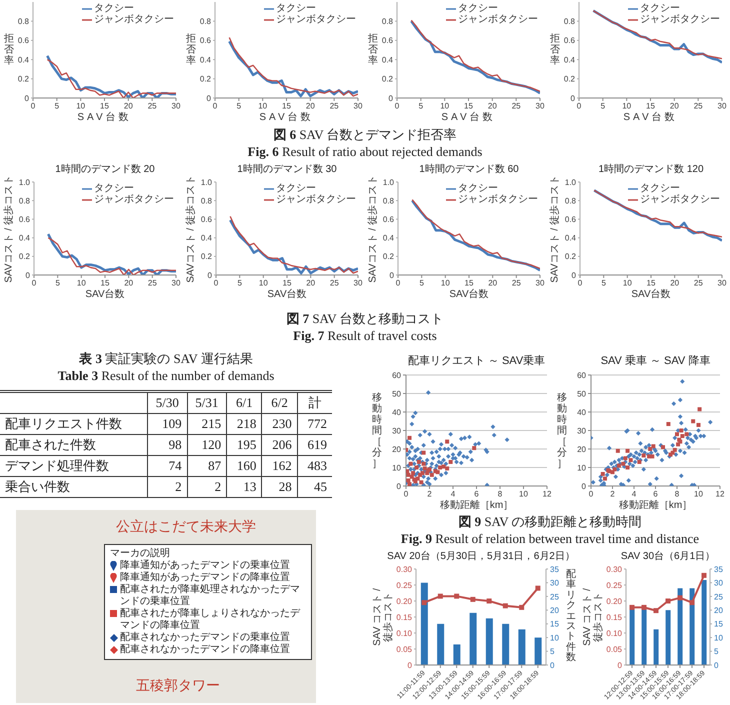  I want to click on y-tick-label: 0.10, so click(404, 633).